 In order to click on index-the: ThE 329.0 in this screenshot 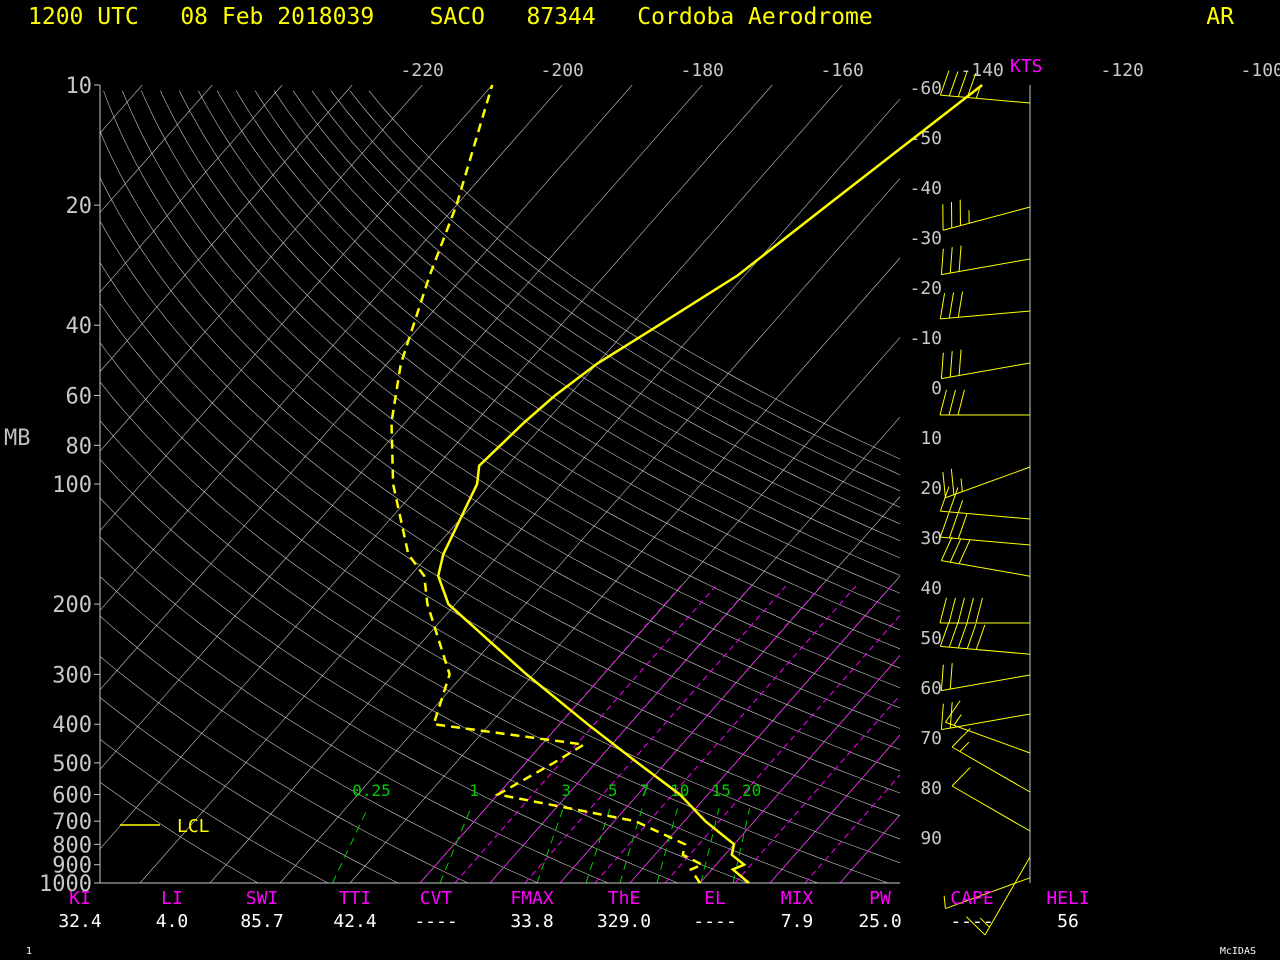, I will do `click(624, 910)`.